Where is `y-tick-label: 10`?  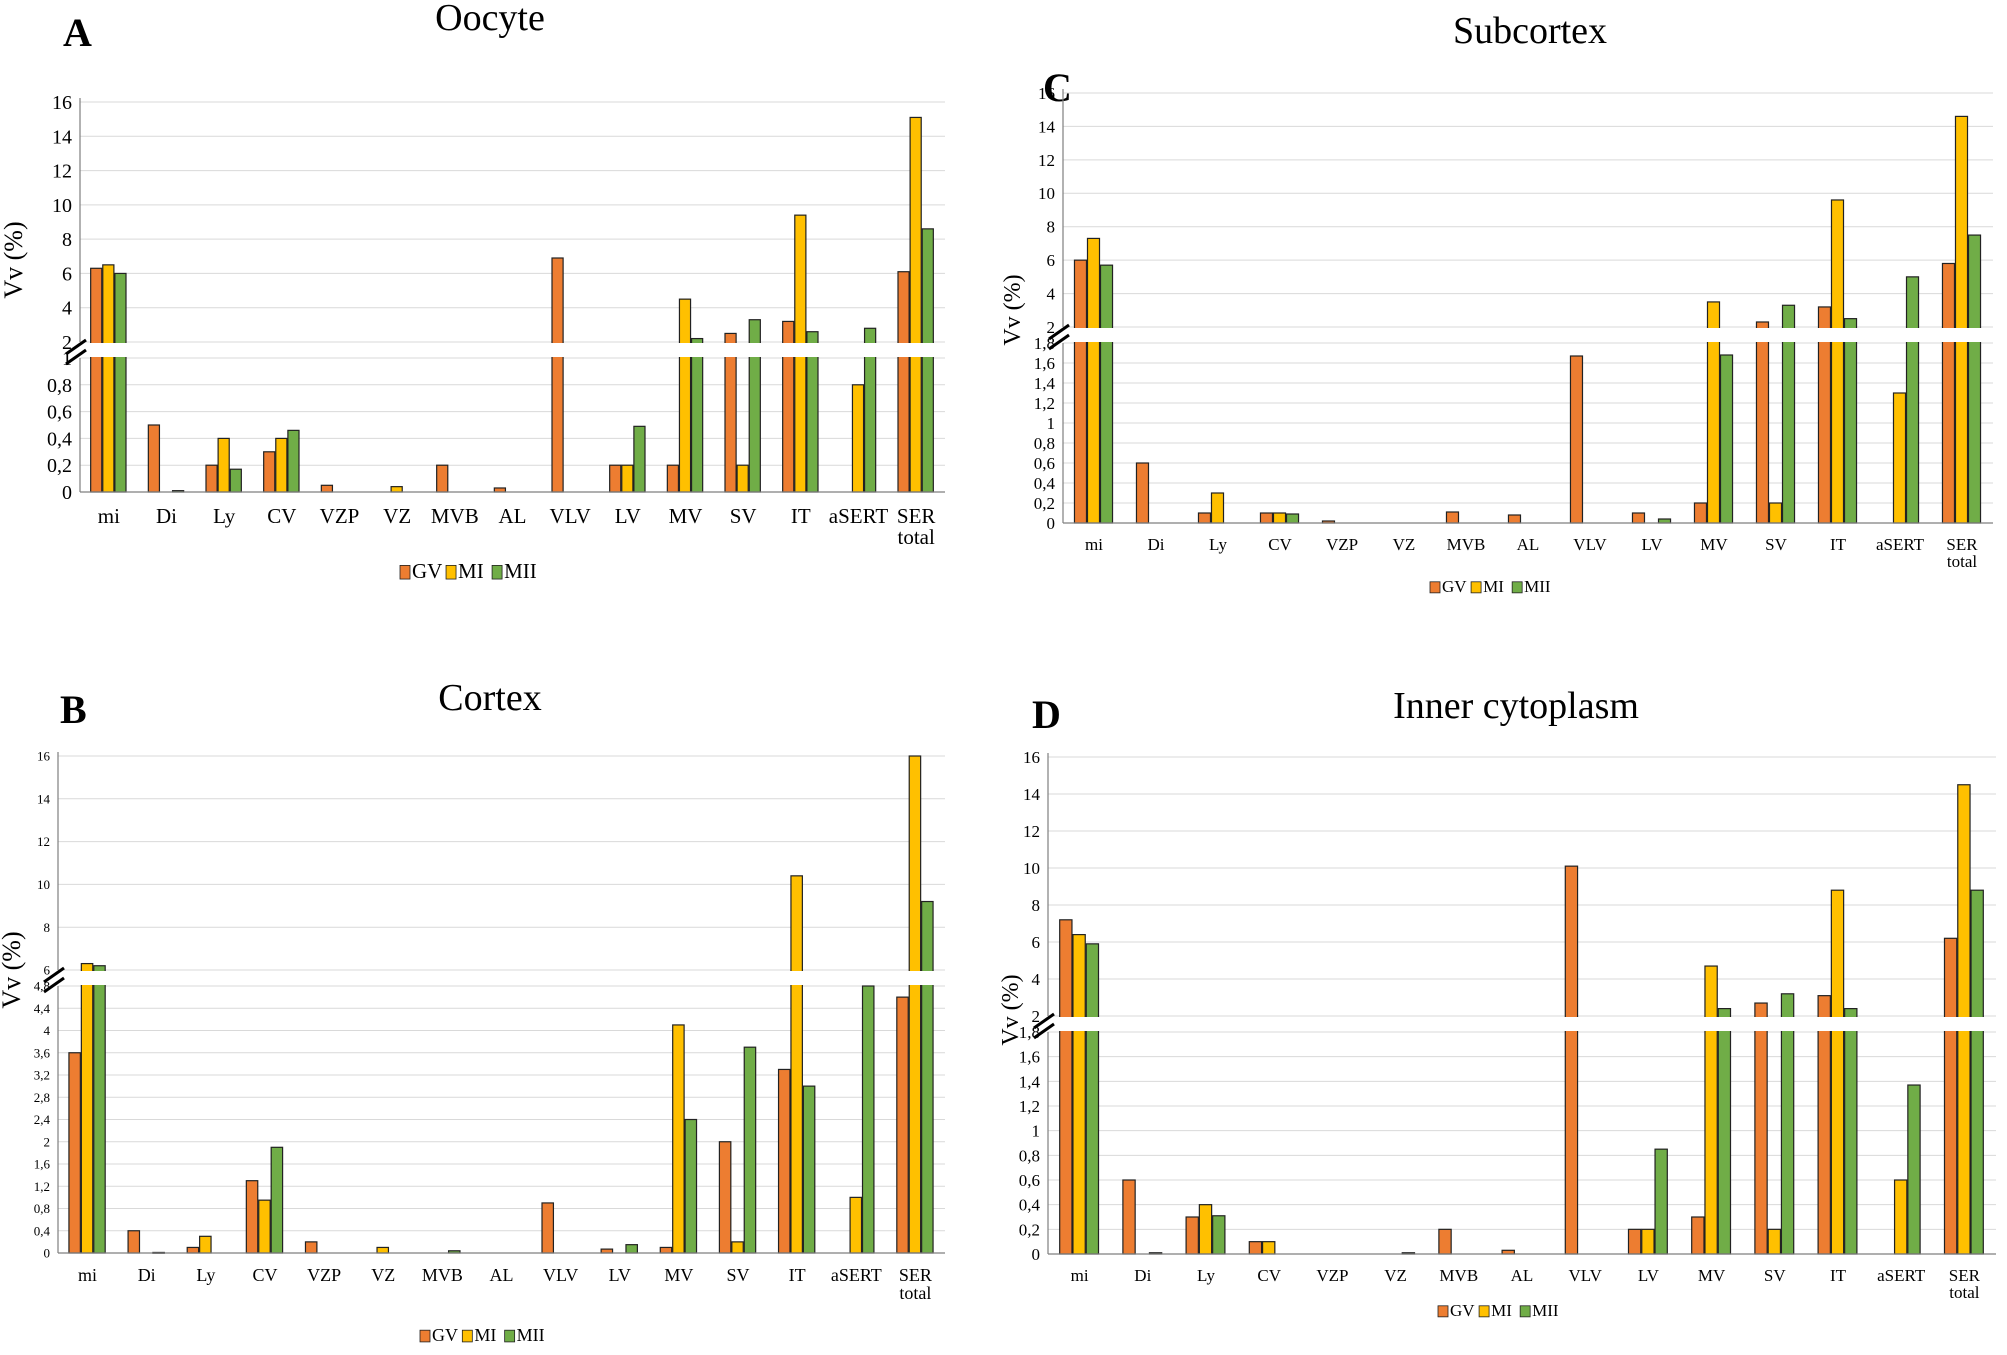
y-tick-label: 10 is located at coordinates (1031, 868).